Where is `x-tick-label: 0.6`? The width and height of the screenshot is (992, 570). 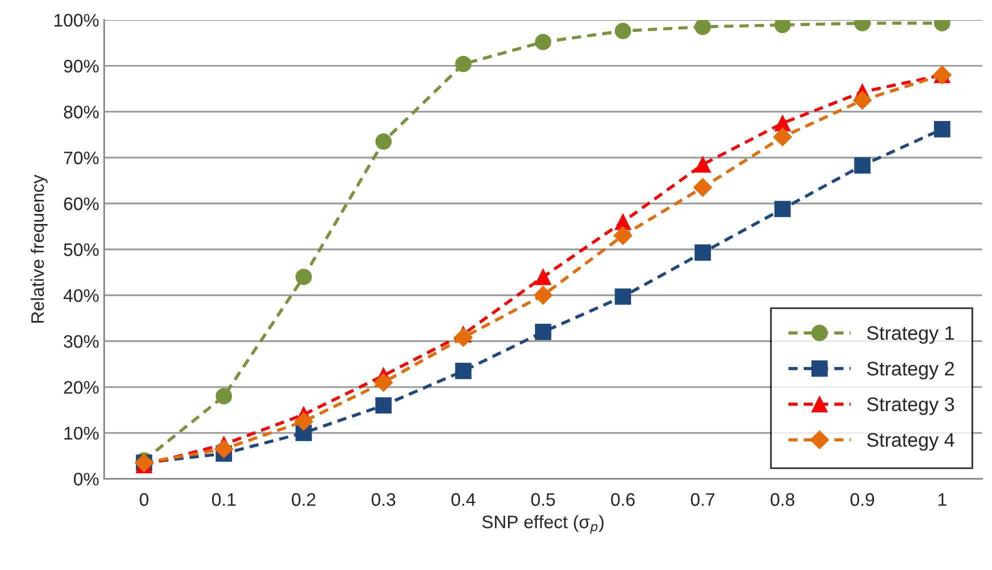 x-tick-label: 0.6 is located at coordinates (623, 499).